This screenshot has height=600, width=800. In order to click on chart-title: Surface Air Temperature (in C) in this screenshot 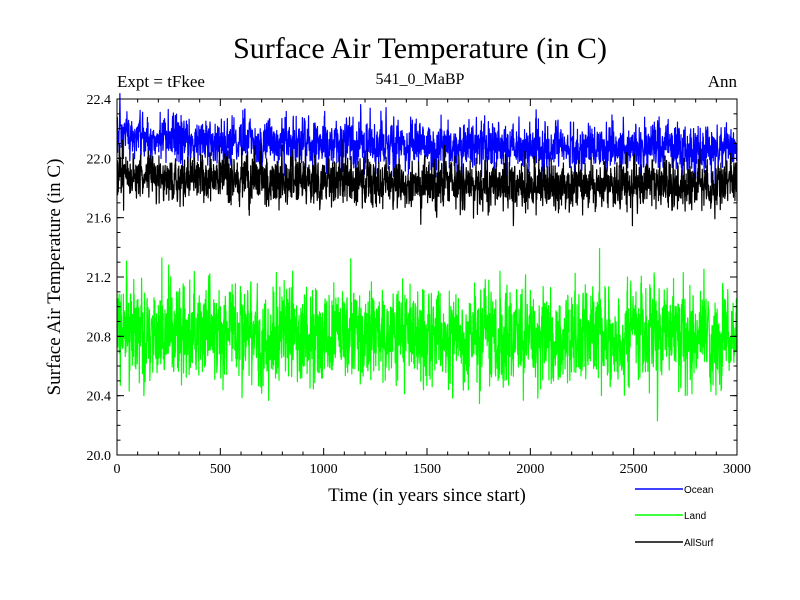, I will do `click(420, 48)`.